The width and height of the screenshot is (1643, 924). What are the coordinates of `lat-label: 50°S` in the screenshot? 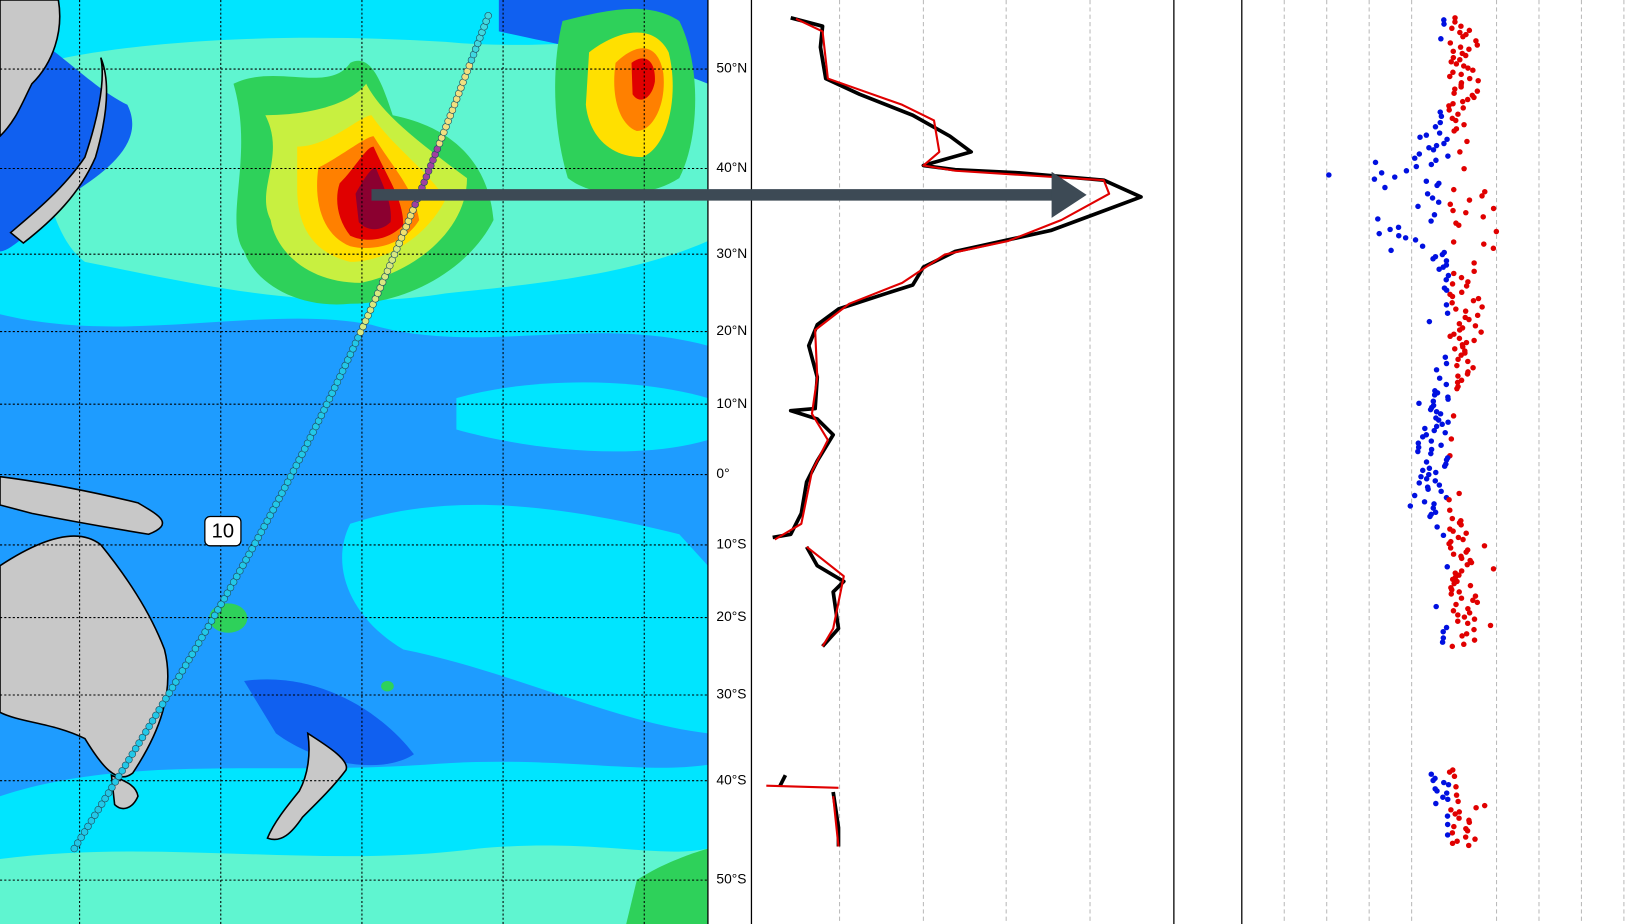 It's located at (731, 879).